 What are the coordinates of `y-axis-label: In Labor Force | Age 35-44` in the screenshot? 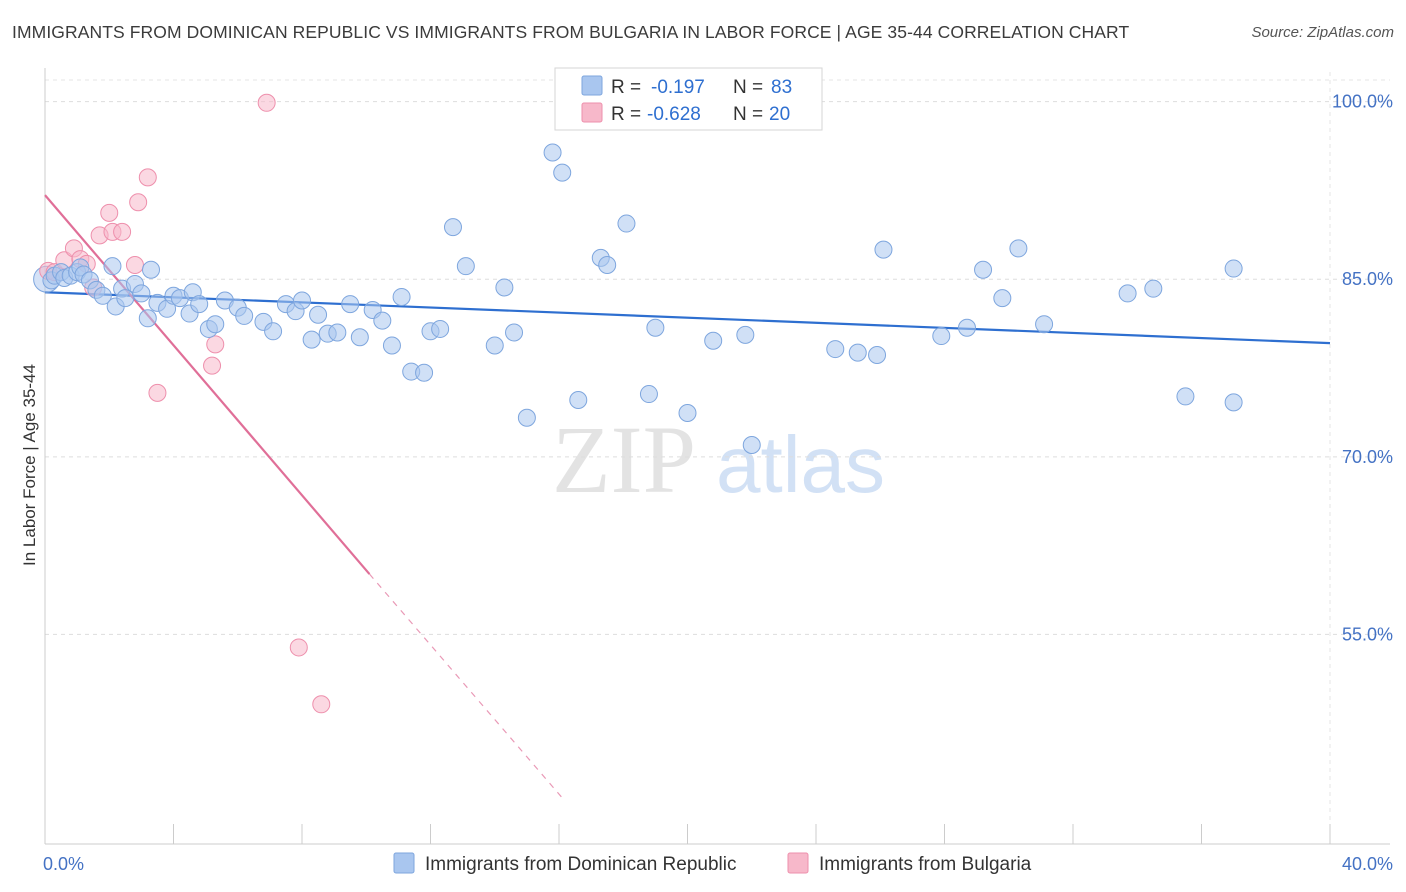 It's located at (29, 465).